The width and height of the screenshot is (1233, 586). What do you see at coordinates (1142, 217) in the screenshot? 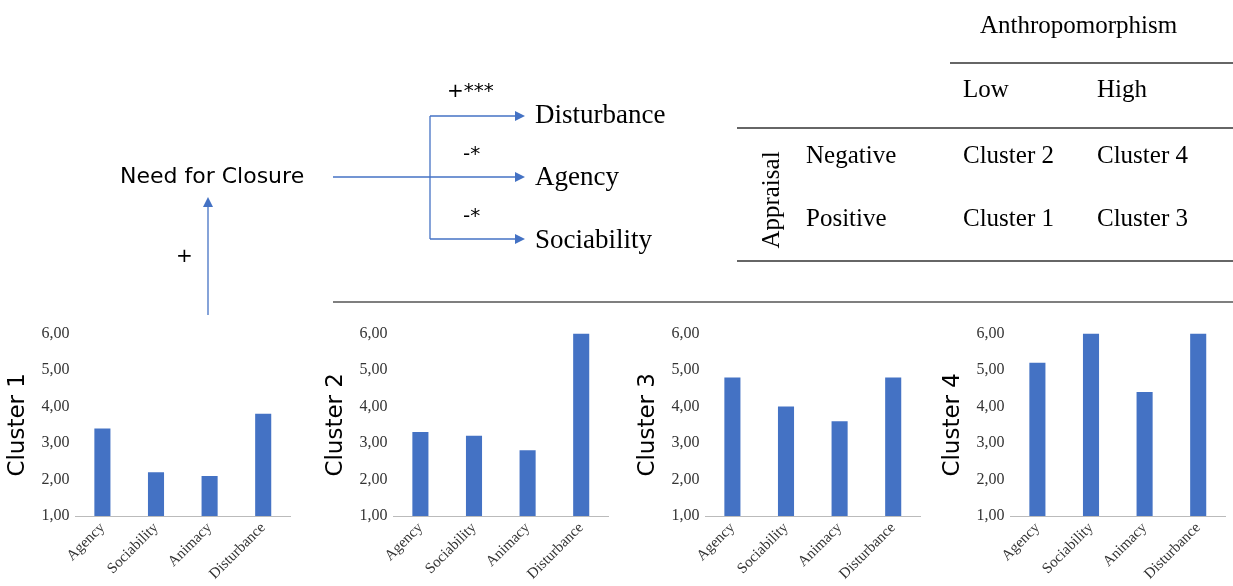
I see `text: Cluster 3` at bounding box center [1142, 217].